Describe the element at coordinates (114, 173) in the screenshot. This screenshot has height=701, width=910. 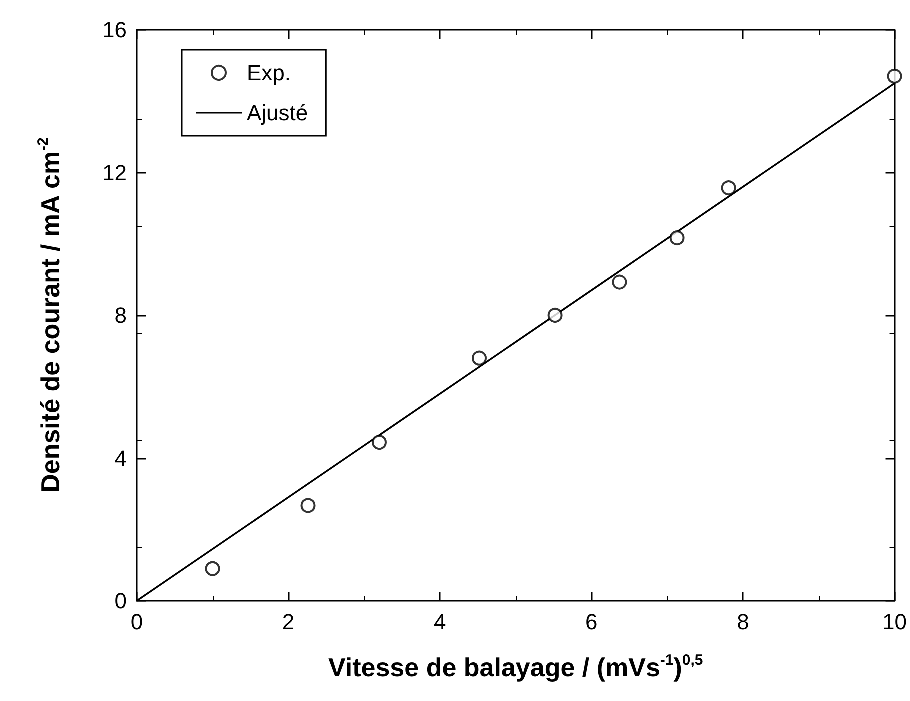
I see `y-tick-label: 12` at that location.